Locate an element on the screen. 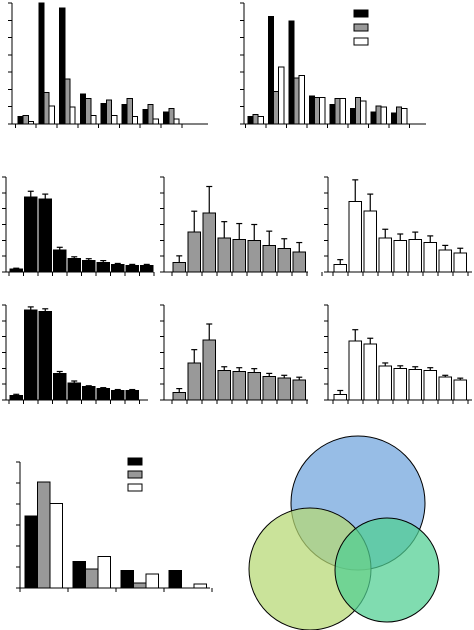 This screenshot has width=474, height=630. chart-p3 is located at coordinates (78, 226).